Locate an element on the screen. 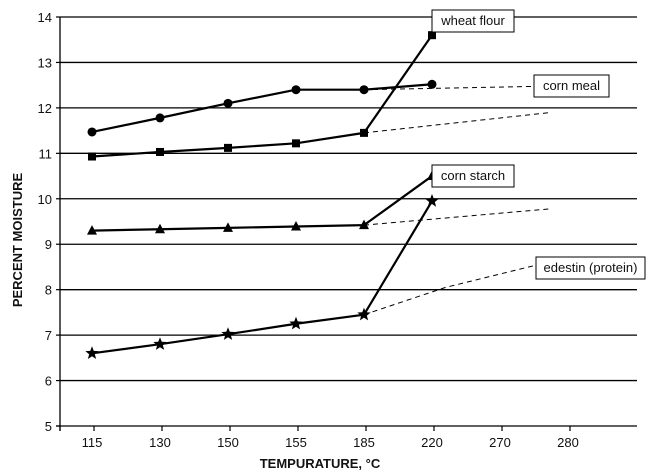 Image resolution: width=647 pixels, height=473 pixels. y-tick-label-5: 5 is located at coordinates (48, 426).